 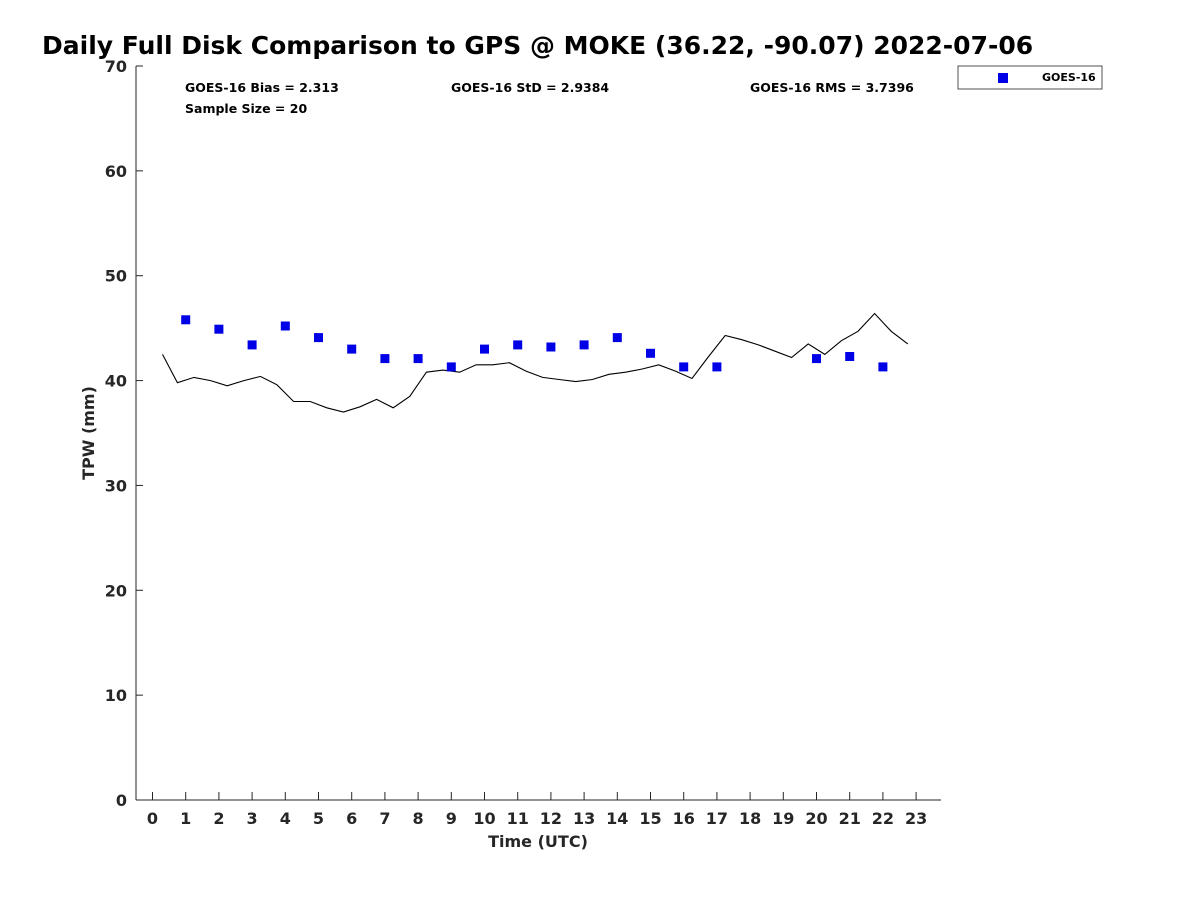 What do you see at coordinates (916, 818) in the screenshot?
I see `x-tick-label: 23` at bounding box center [916, 818].